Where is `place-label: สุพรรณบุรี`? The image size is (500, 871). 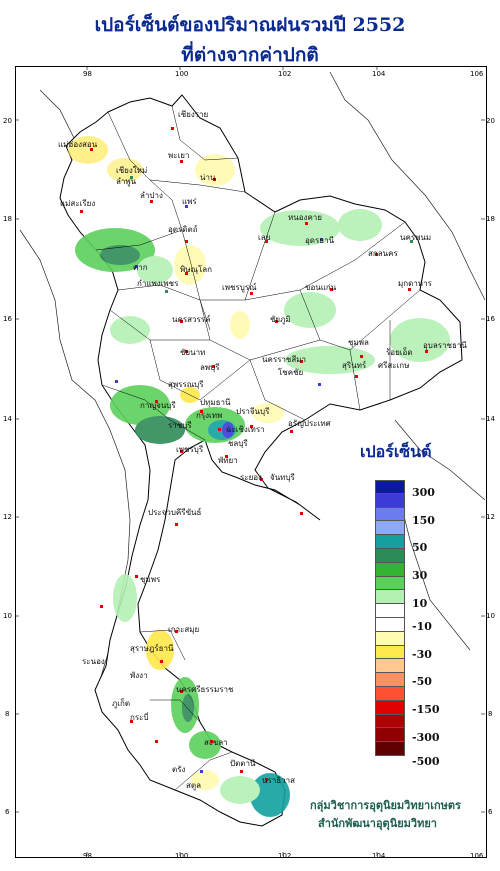
place-label: สุพรรณบุรี is located at coordinates (186, 384).